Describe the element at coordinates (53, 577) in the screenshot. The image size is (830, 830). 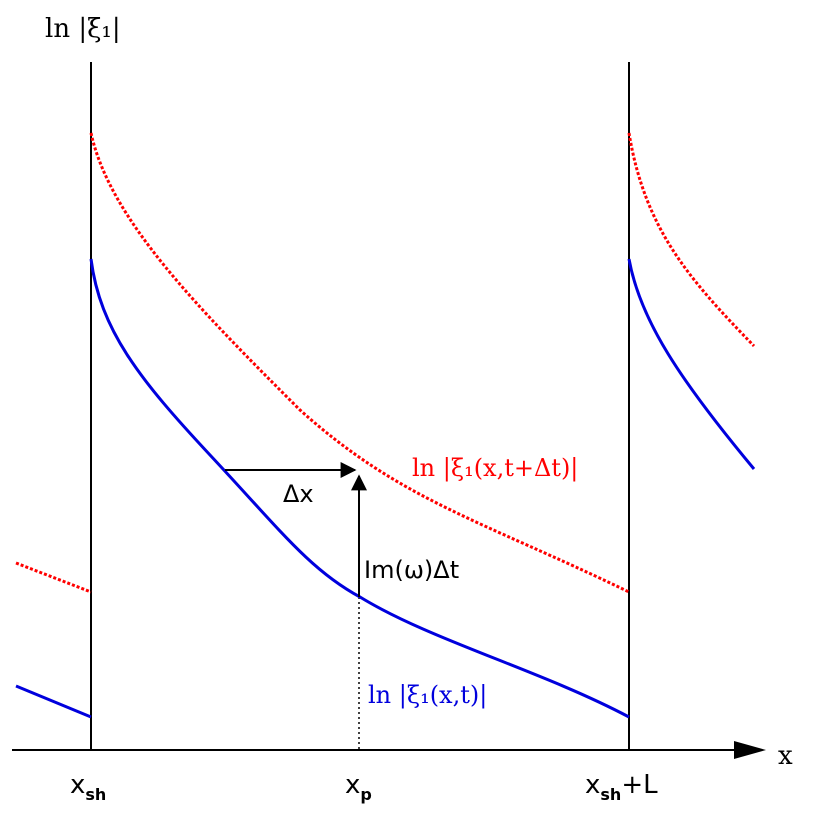
I see `red-curve-left-segment` at that location.